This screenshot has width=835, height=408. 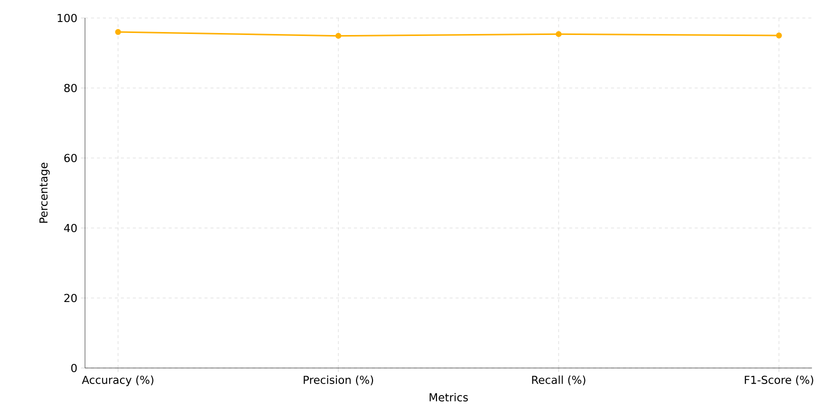 What do you see at coordinates (70, 158) in the screenshot?
I see `y-tick-label: 60` at bounding box center [70, 158].